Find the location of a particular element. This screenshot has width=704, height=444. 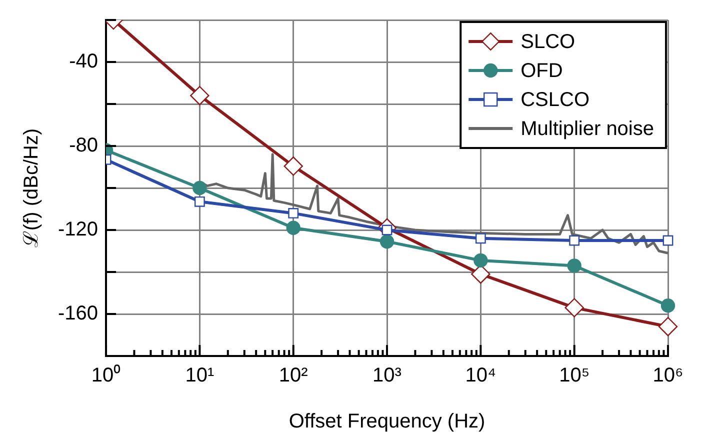

x-tick-label: 10¹ is located at coordinates (199, 375).